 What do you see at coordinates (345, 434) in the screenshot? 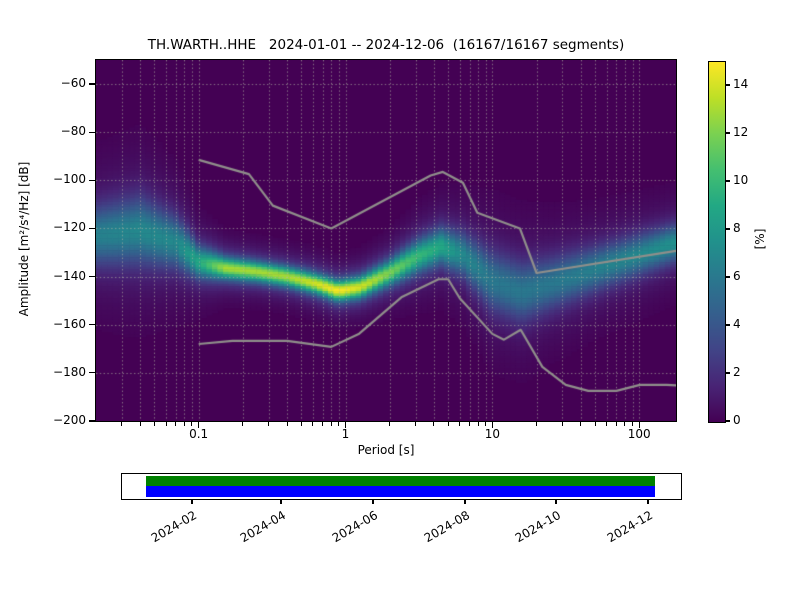
I see `x-tick-label: 1` at bounding box center [345, 434].